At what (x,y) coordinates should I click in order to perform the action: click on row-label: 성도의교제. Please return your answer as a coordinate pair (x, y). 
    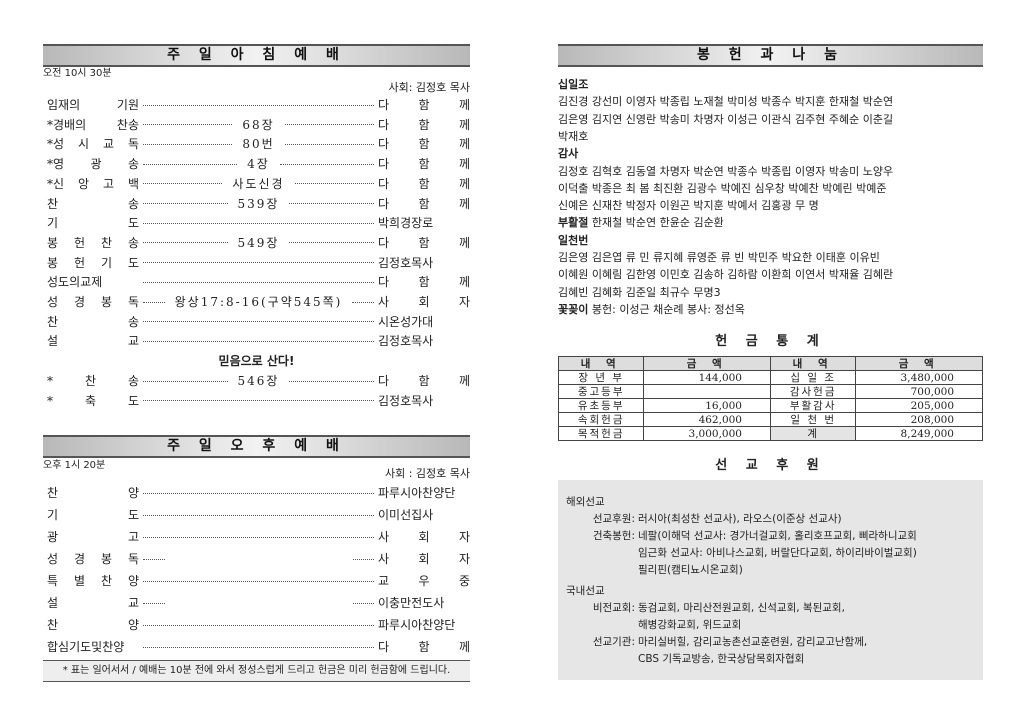
    Looking at the image, I should click on (75, 282).